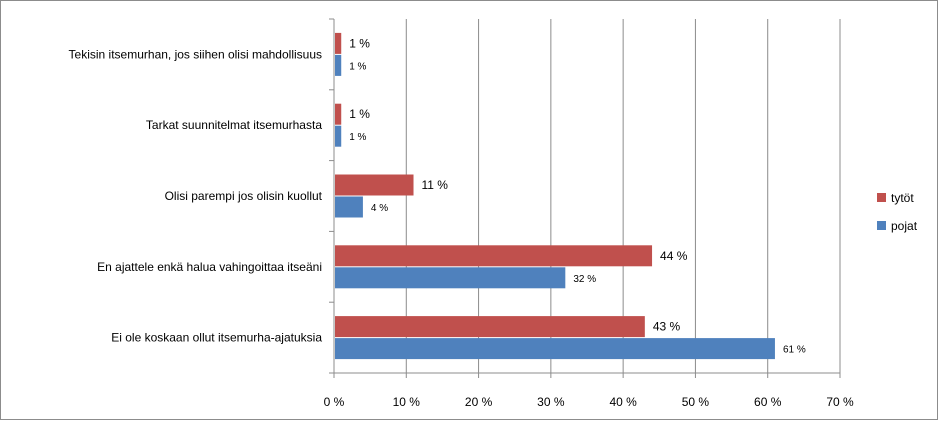 Image resolution: width=938 pixels, height=424 pixels. Describe the element at coordinates (479, 402) in the screenshot. I see `x-tick-label: 20 %` at that location.